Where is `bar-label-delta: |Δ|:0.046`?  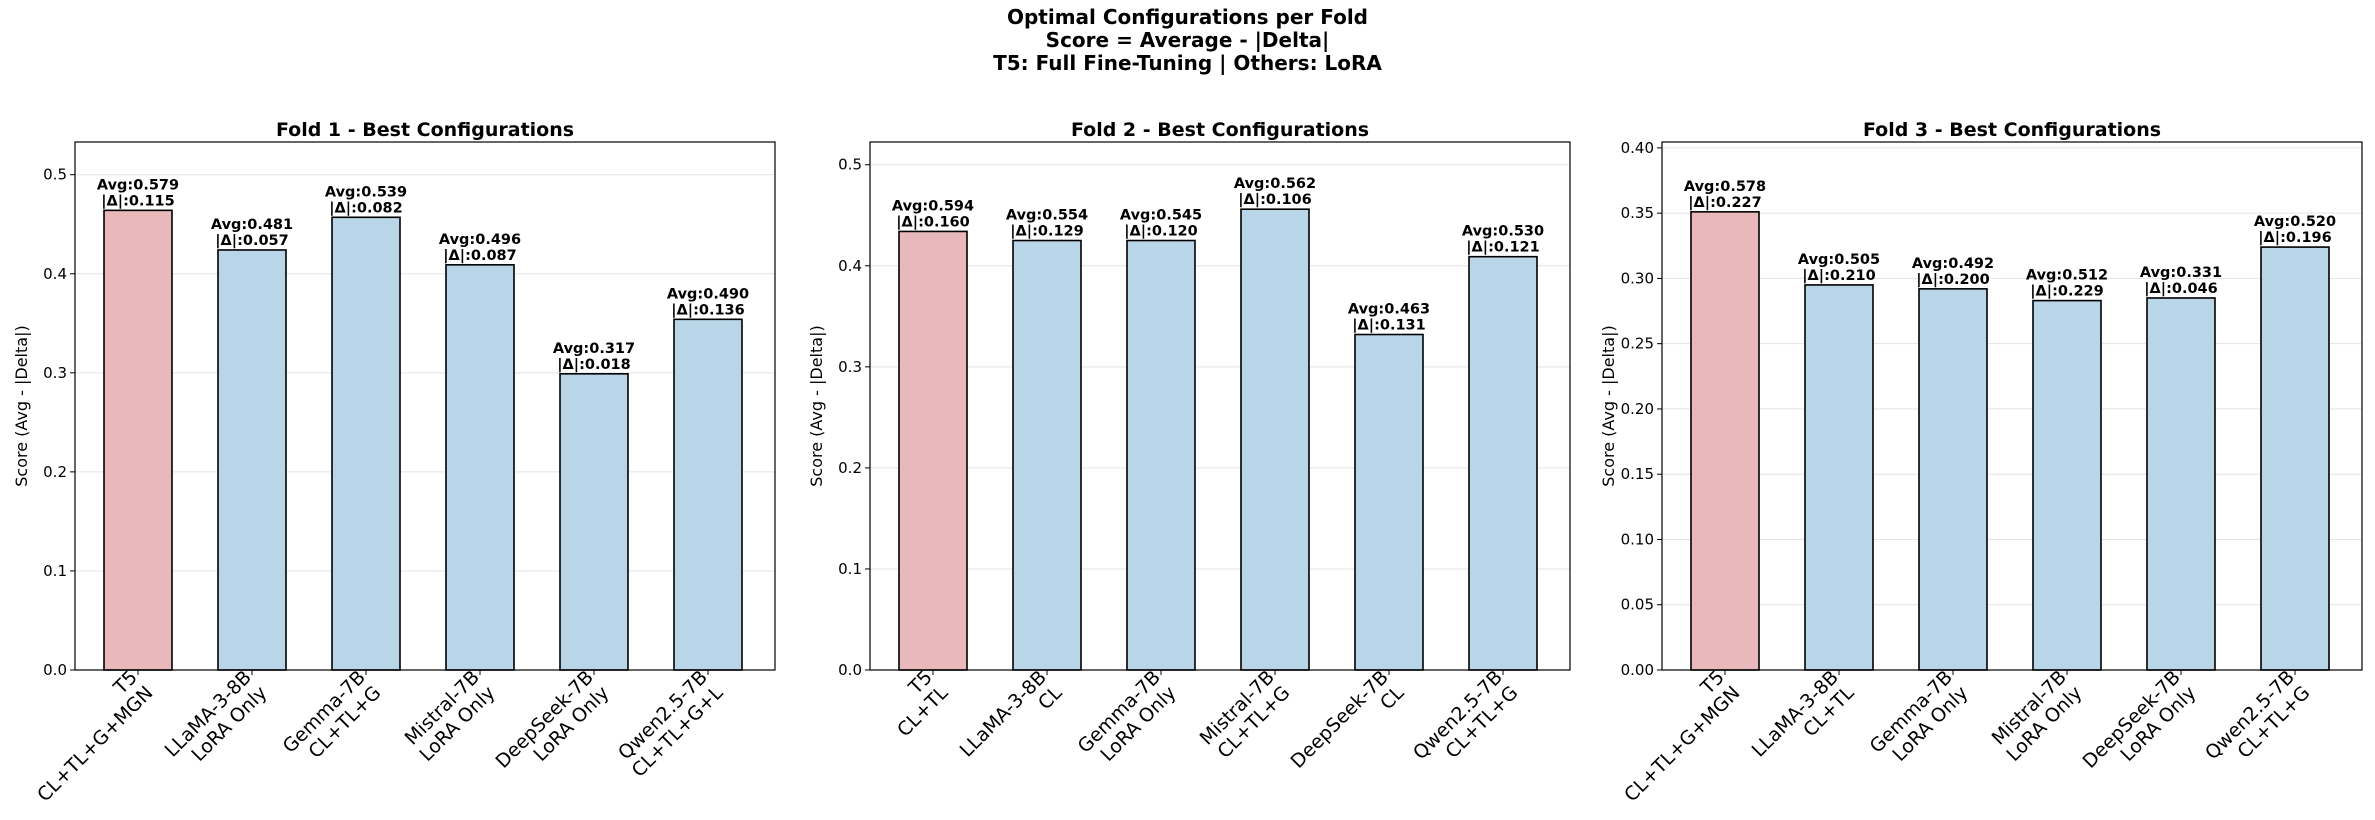
bar-label-delta: |Δ|:0.046 is located at coordinates (2180, 289).